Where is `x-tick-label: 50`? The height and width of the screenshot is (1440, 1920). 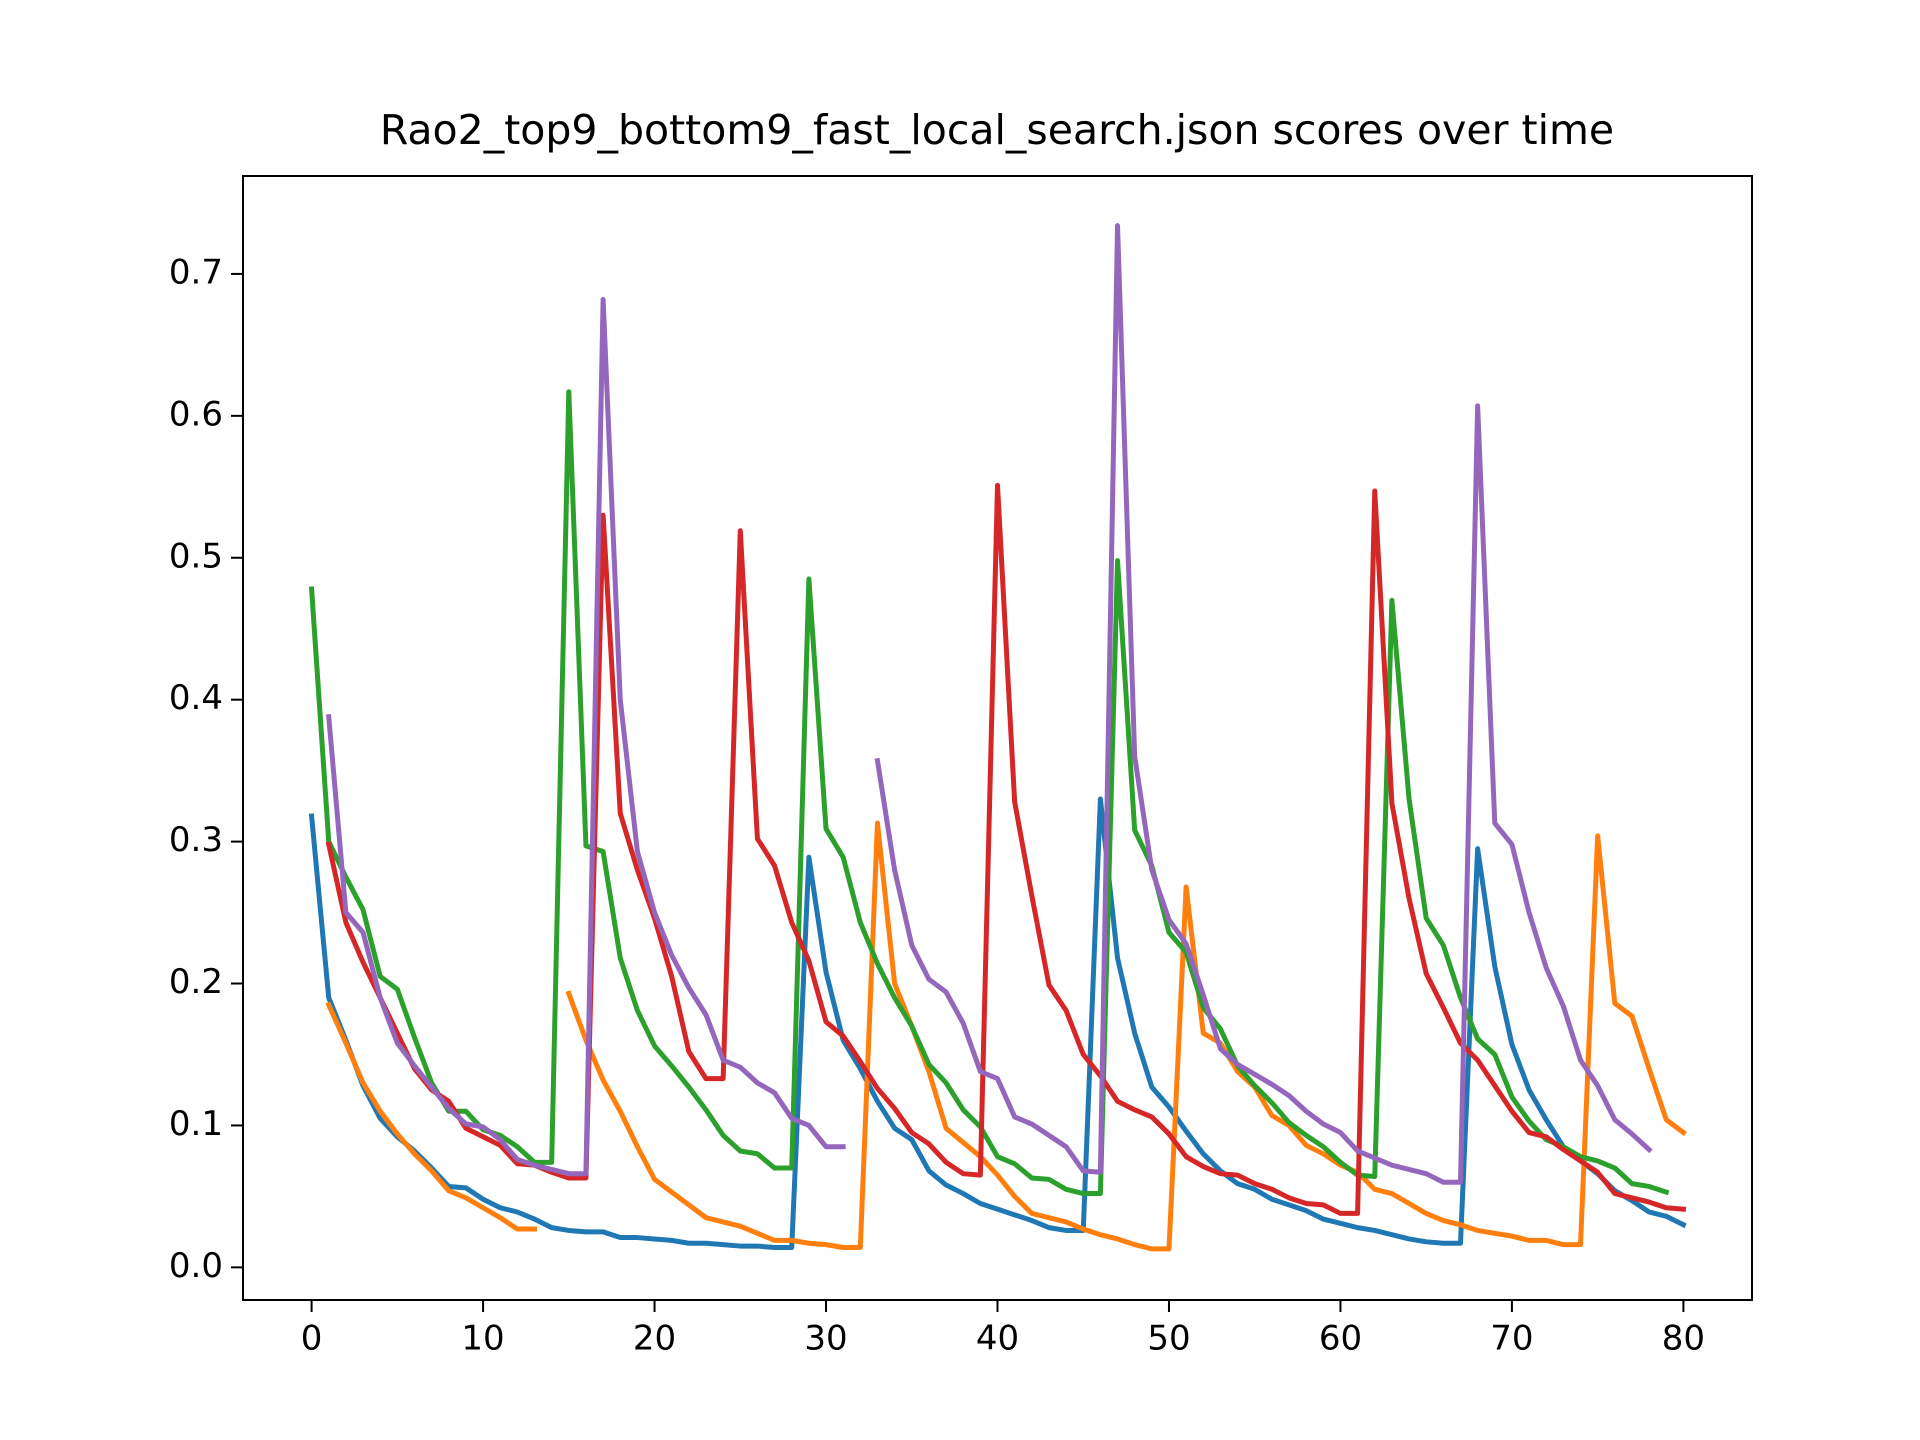
x-tick-label: 50 is located at coordinates (1168, 1339).